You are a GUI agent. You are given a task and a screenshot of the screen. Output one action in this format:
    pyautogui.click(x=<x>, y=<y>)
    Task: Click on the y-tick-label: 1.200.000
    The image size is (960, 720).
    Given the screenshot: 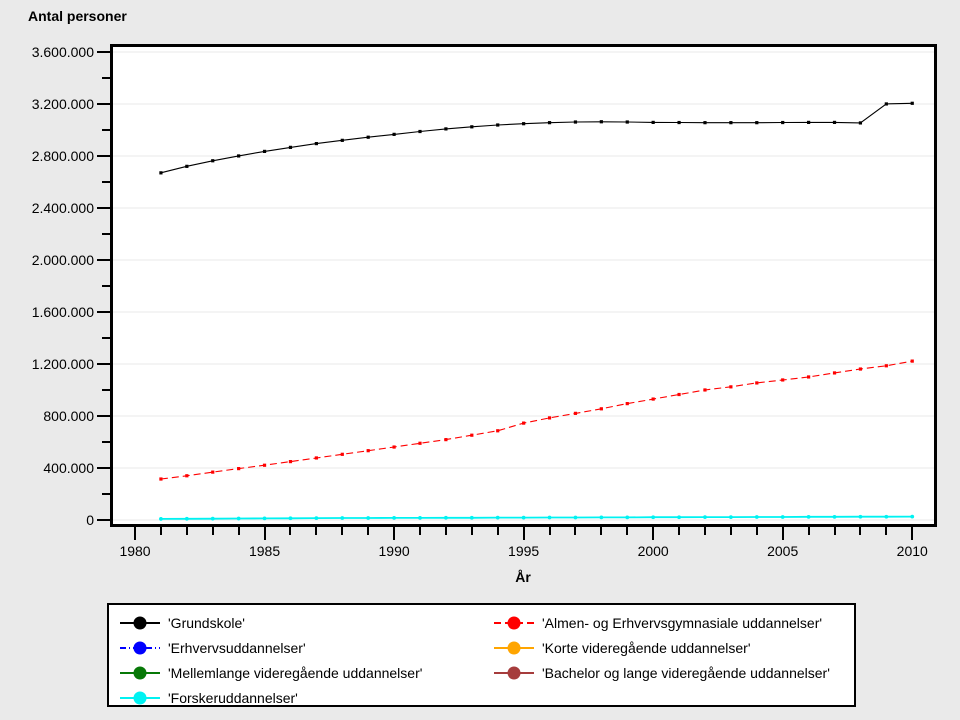 What is the action you would take?
    pyautogui.click(x=62, y=363)
    